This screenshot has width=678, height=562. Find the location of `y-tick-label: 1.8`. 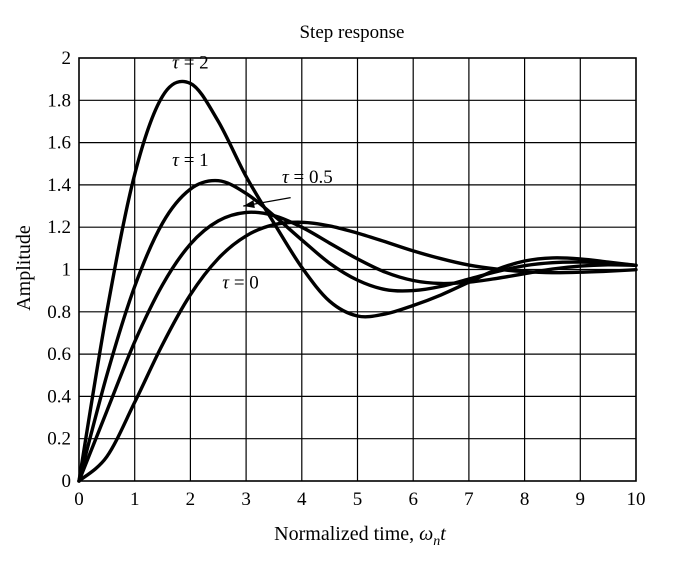

y-tick-label: 1.8 is located at coordinates (59, 100).